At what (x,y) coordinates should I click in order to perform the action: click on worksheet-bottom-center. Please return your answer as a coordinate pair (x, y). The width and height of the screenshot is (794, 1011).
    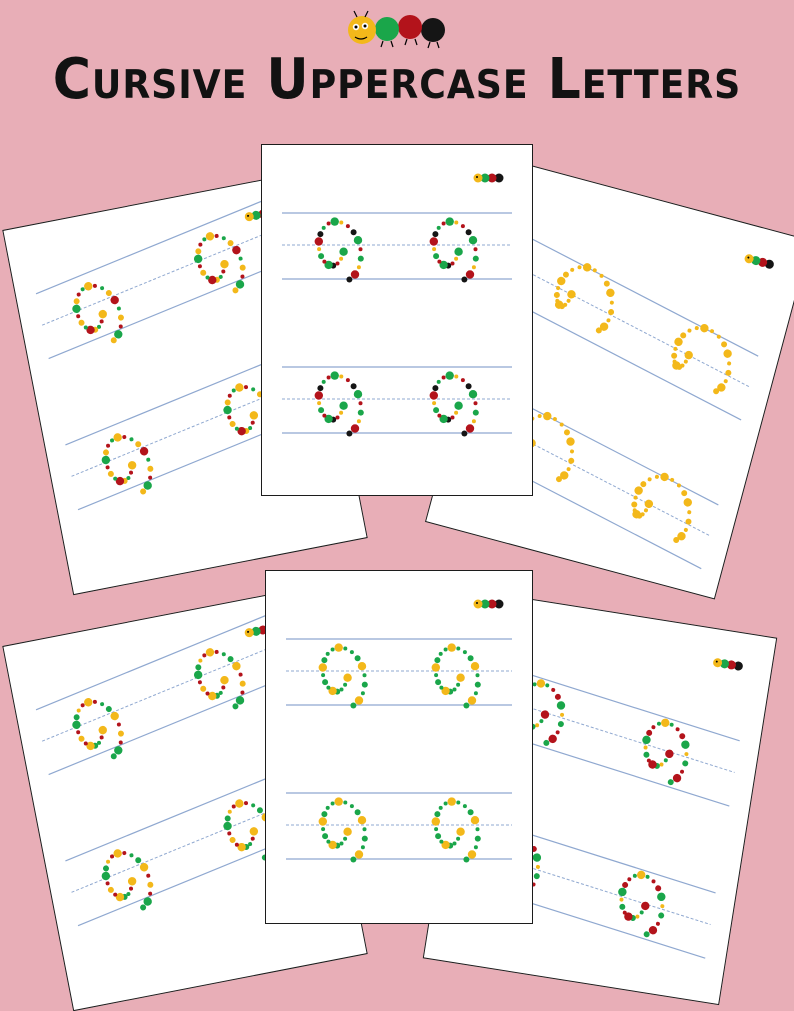
    Looking at the image, I should click on (399, 747).